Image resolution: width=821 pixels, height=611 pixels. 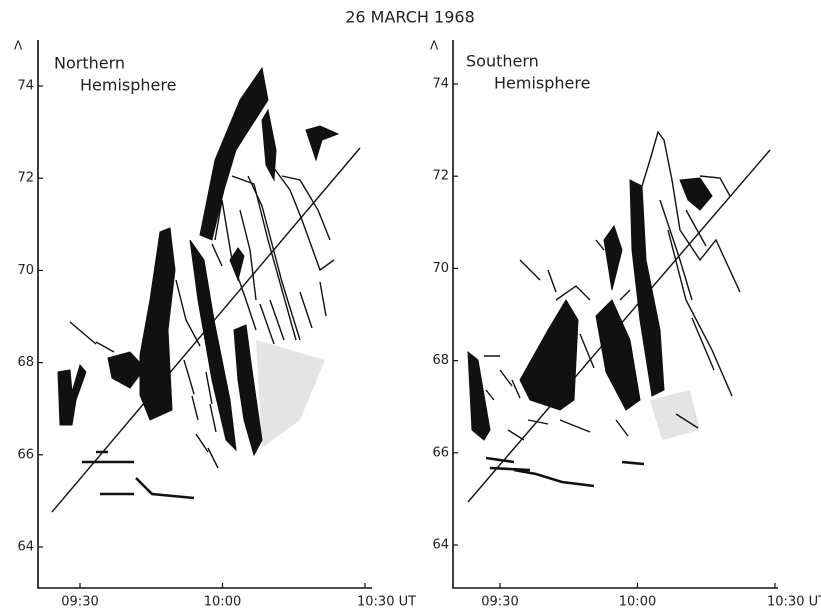 What do you see at coordinates (502, 61) in the screenshot?
I see `panel-label: Southern` at bounding box center [502, 61].